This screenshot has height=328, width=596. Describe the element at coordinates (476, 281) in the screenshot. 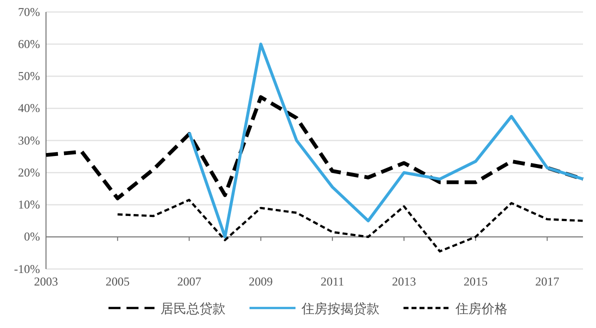

I see `x-tick-label: 2015` at that location.